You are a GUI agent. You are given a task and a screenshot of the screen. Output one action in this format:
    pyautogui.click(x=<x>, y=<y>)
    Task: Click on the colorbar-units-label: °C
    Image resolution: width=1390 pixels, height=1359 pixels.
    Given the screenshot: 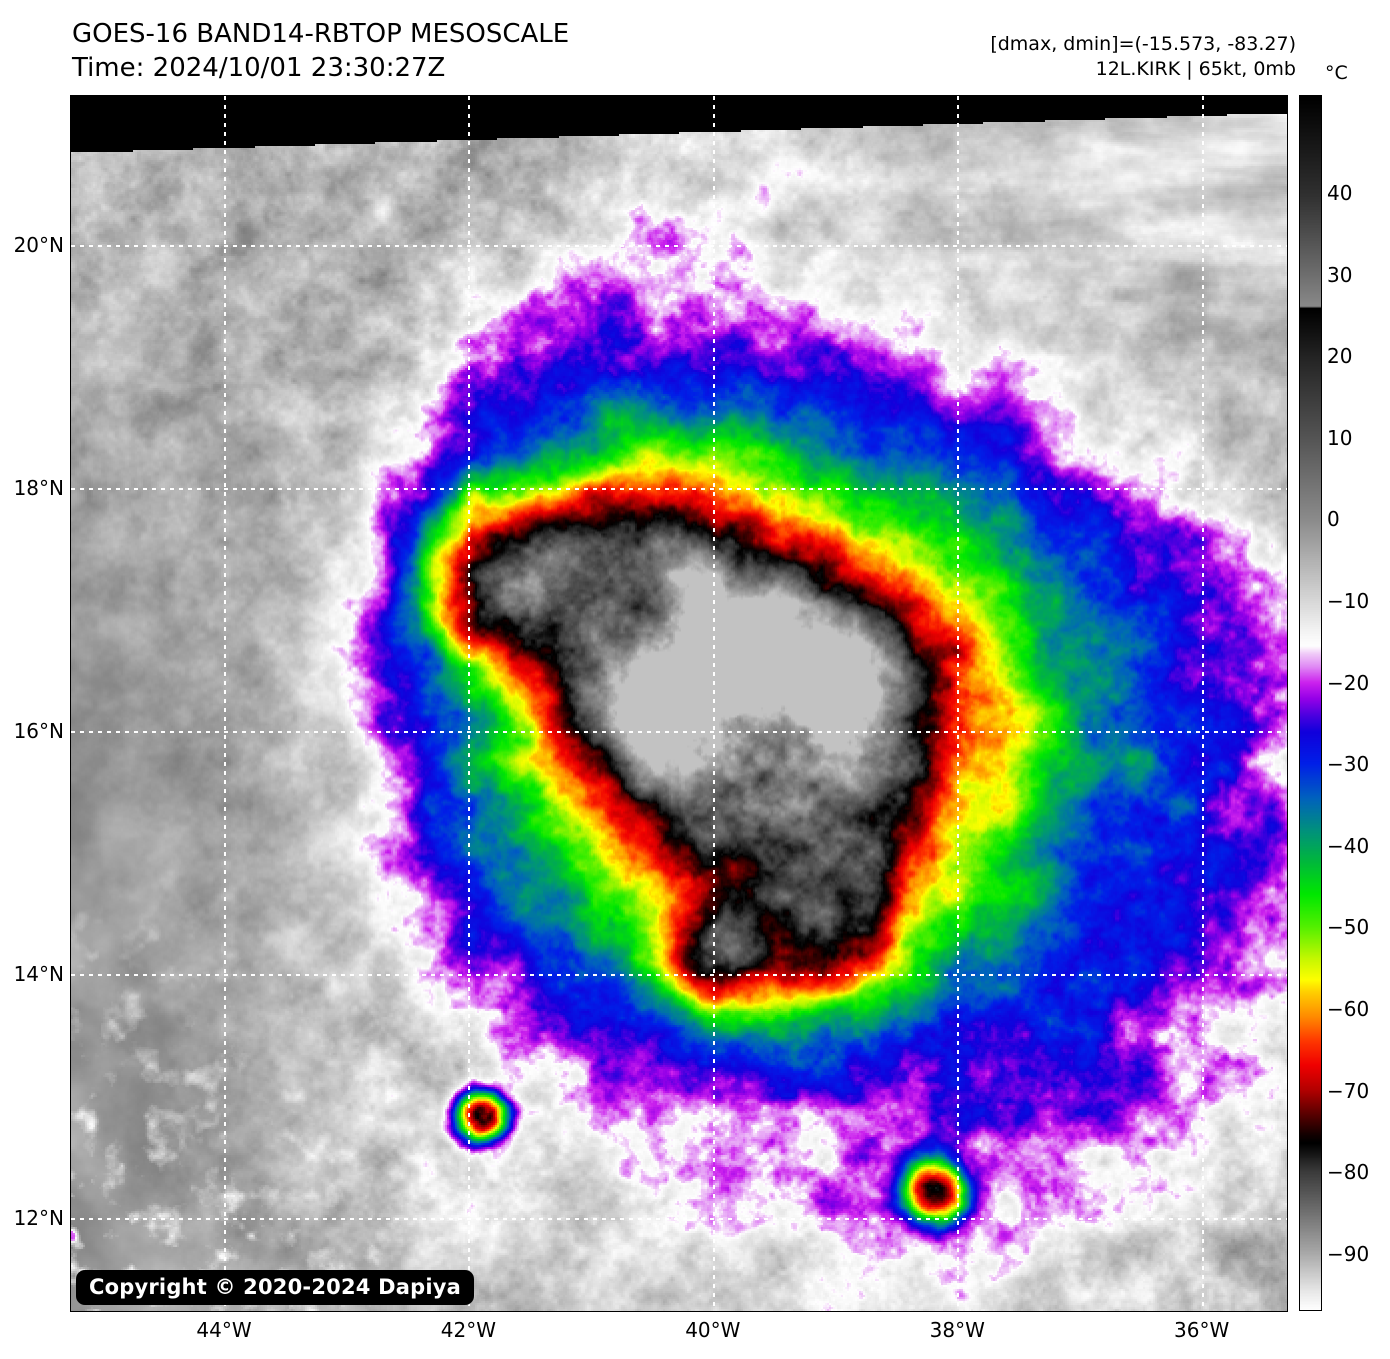 What is the action you would take?
    pyautogui.click(x=1336, y=73)
    